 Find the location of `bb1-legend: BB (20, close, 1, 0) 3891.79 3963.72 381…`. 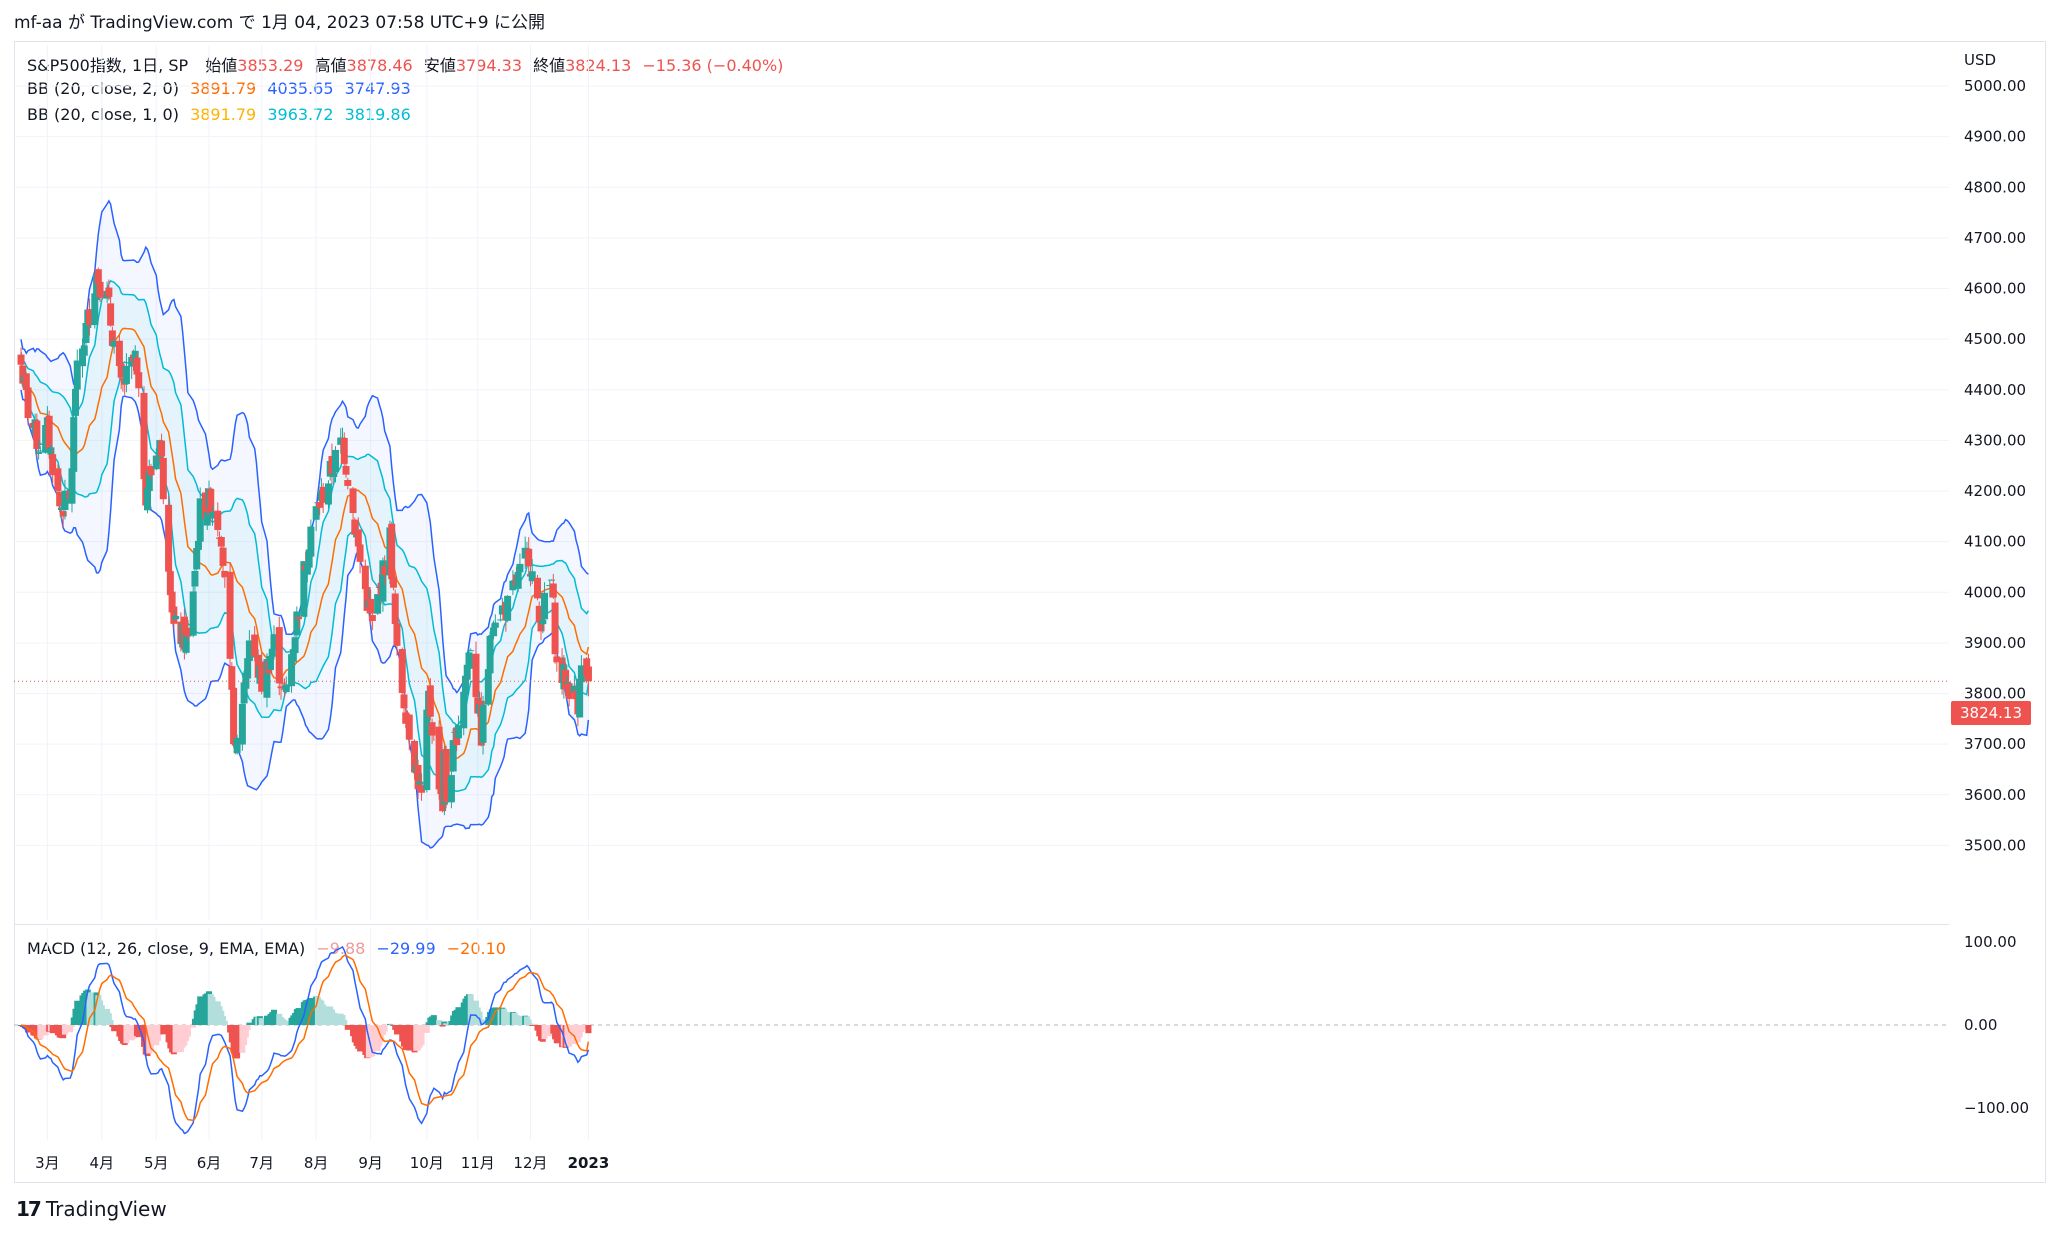

bb1-legend: BB (20, close, 1, 0) 3891.79 3963.72 381… is located at coordinates (222, 114).